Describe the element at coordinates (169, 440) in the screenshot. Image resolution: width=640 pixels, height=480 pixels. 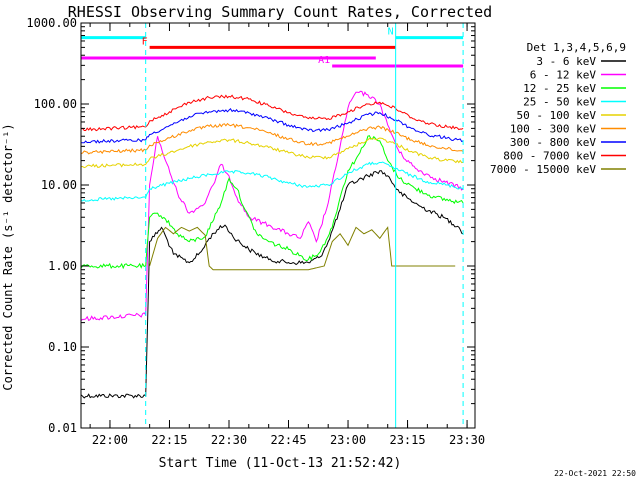
I see `x-tick-label: 22:15` at that location.